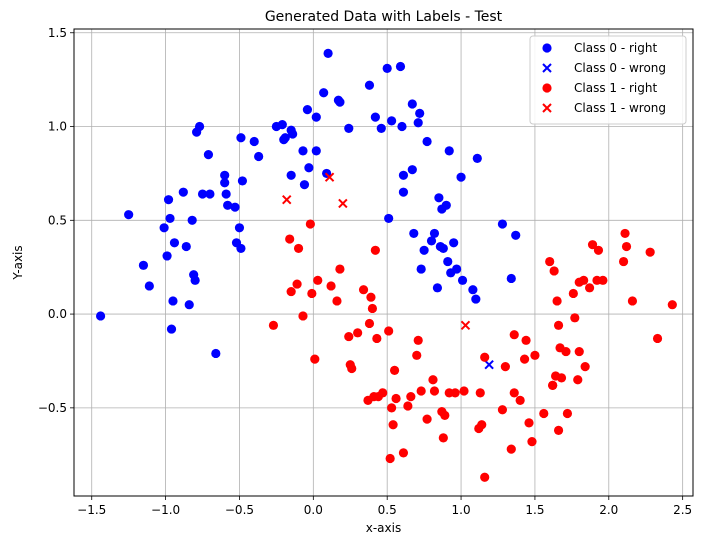 The width and height of the screenshot is (703, 545). Describe the element at coordinates (599, 48) in the screenshot. I see `legend-item: Class 0 - right` at that location.